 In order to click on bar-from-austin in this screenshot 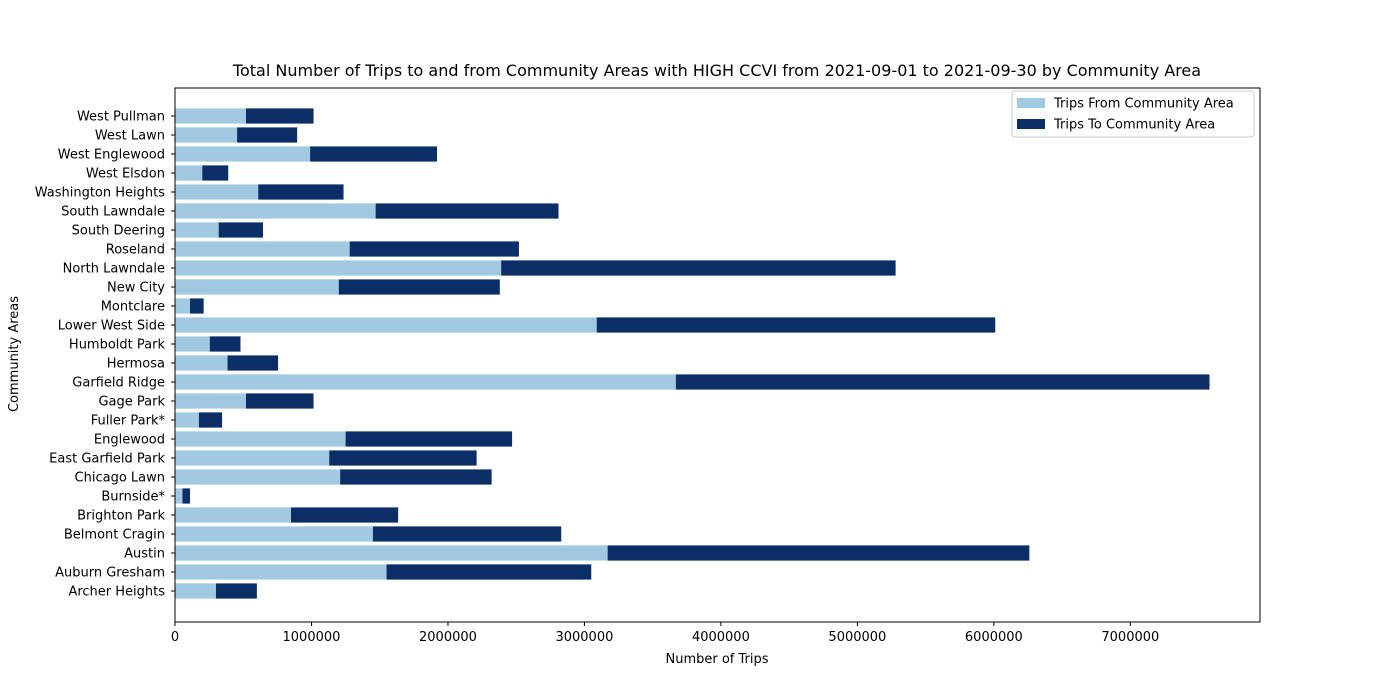, I will do `click(391, 553)`.